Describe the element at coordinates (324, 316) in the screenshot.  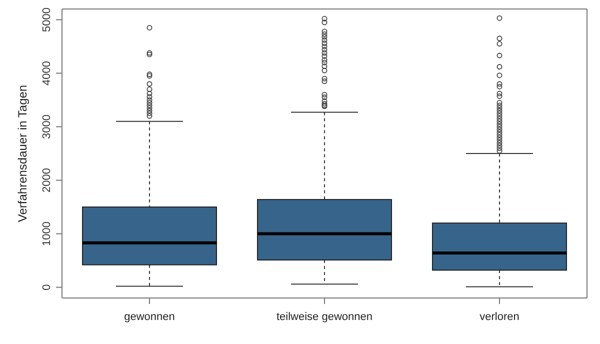
I see `x-tick-label: teilweise gewonnen` at that location.